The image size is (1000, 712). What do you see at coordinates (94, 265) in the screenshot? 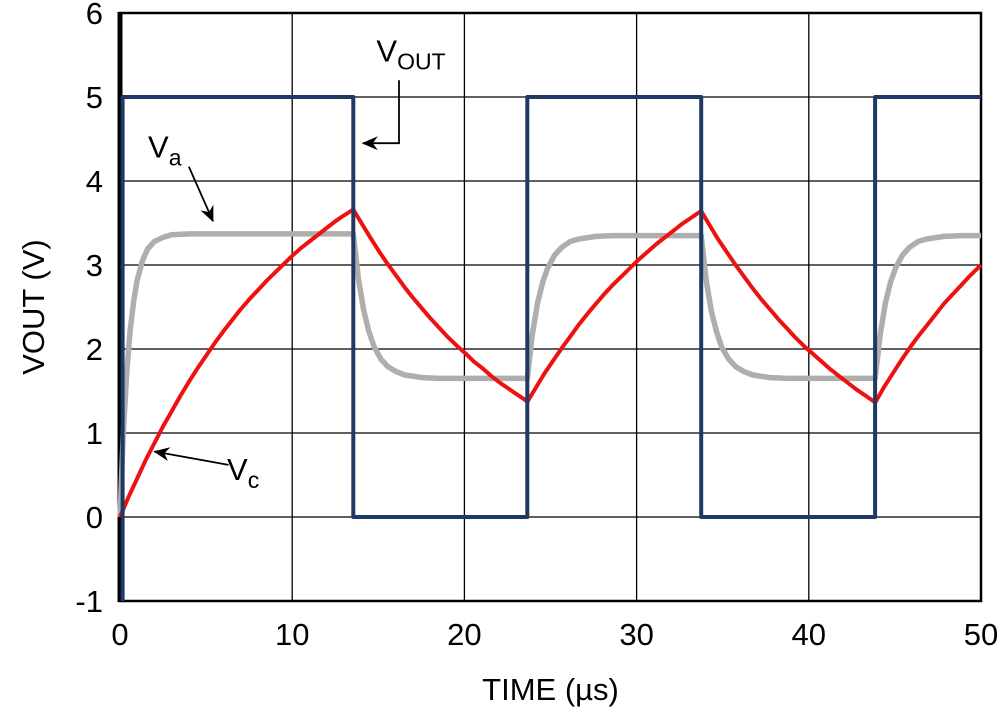
I see `y-tick-label: 3` at bounding box center [94, 265].